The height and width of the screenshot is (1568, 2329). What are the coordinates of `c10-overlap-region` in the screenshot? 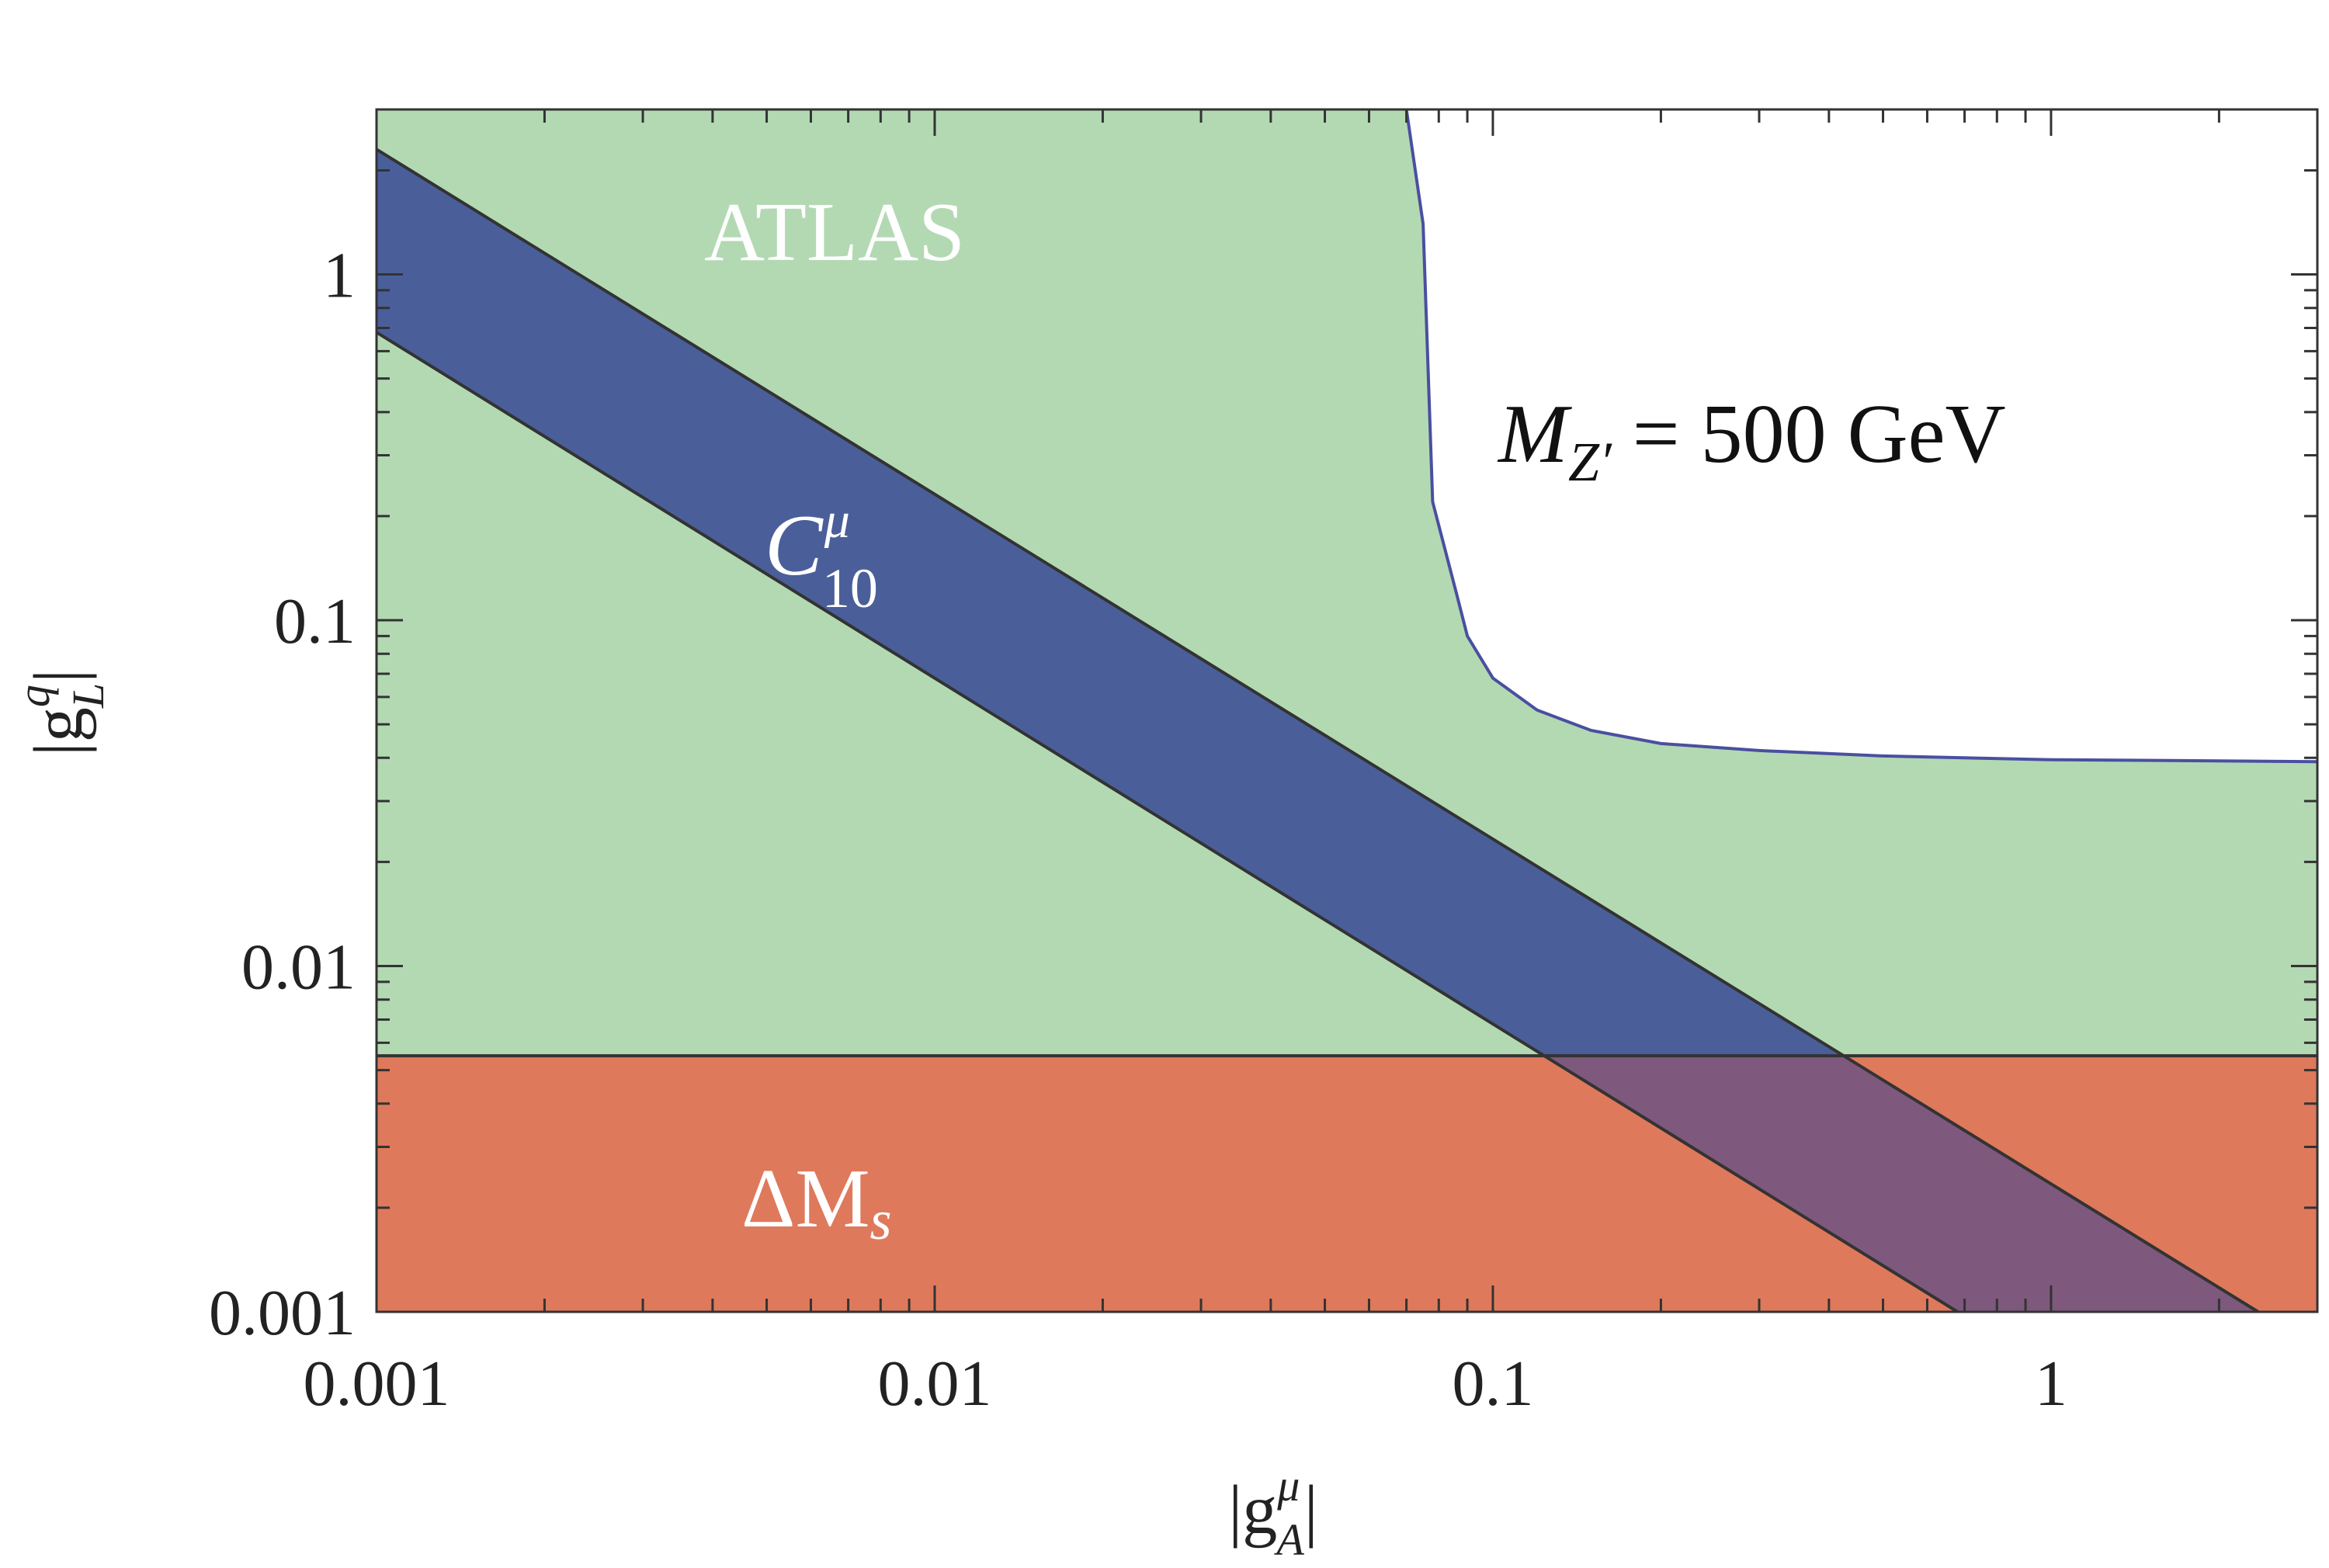 It's located at (1901, 1184).